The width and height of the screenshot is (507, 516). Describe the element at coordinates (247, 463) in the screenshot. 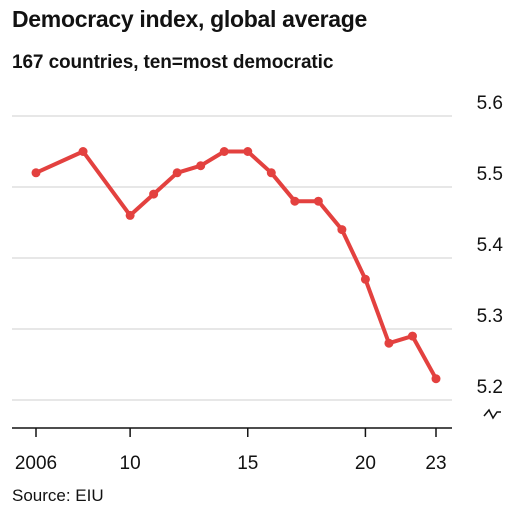

I see `x-tick-label: 15` at that location.